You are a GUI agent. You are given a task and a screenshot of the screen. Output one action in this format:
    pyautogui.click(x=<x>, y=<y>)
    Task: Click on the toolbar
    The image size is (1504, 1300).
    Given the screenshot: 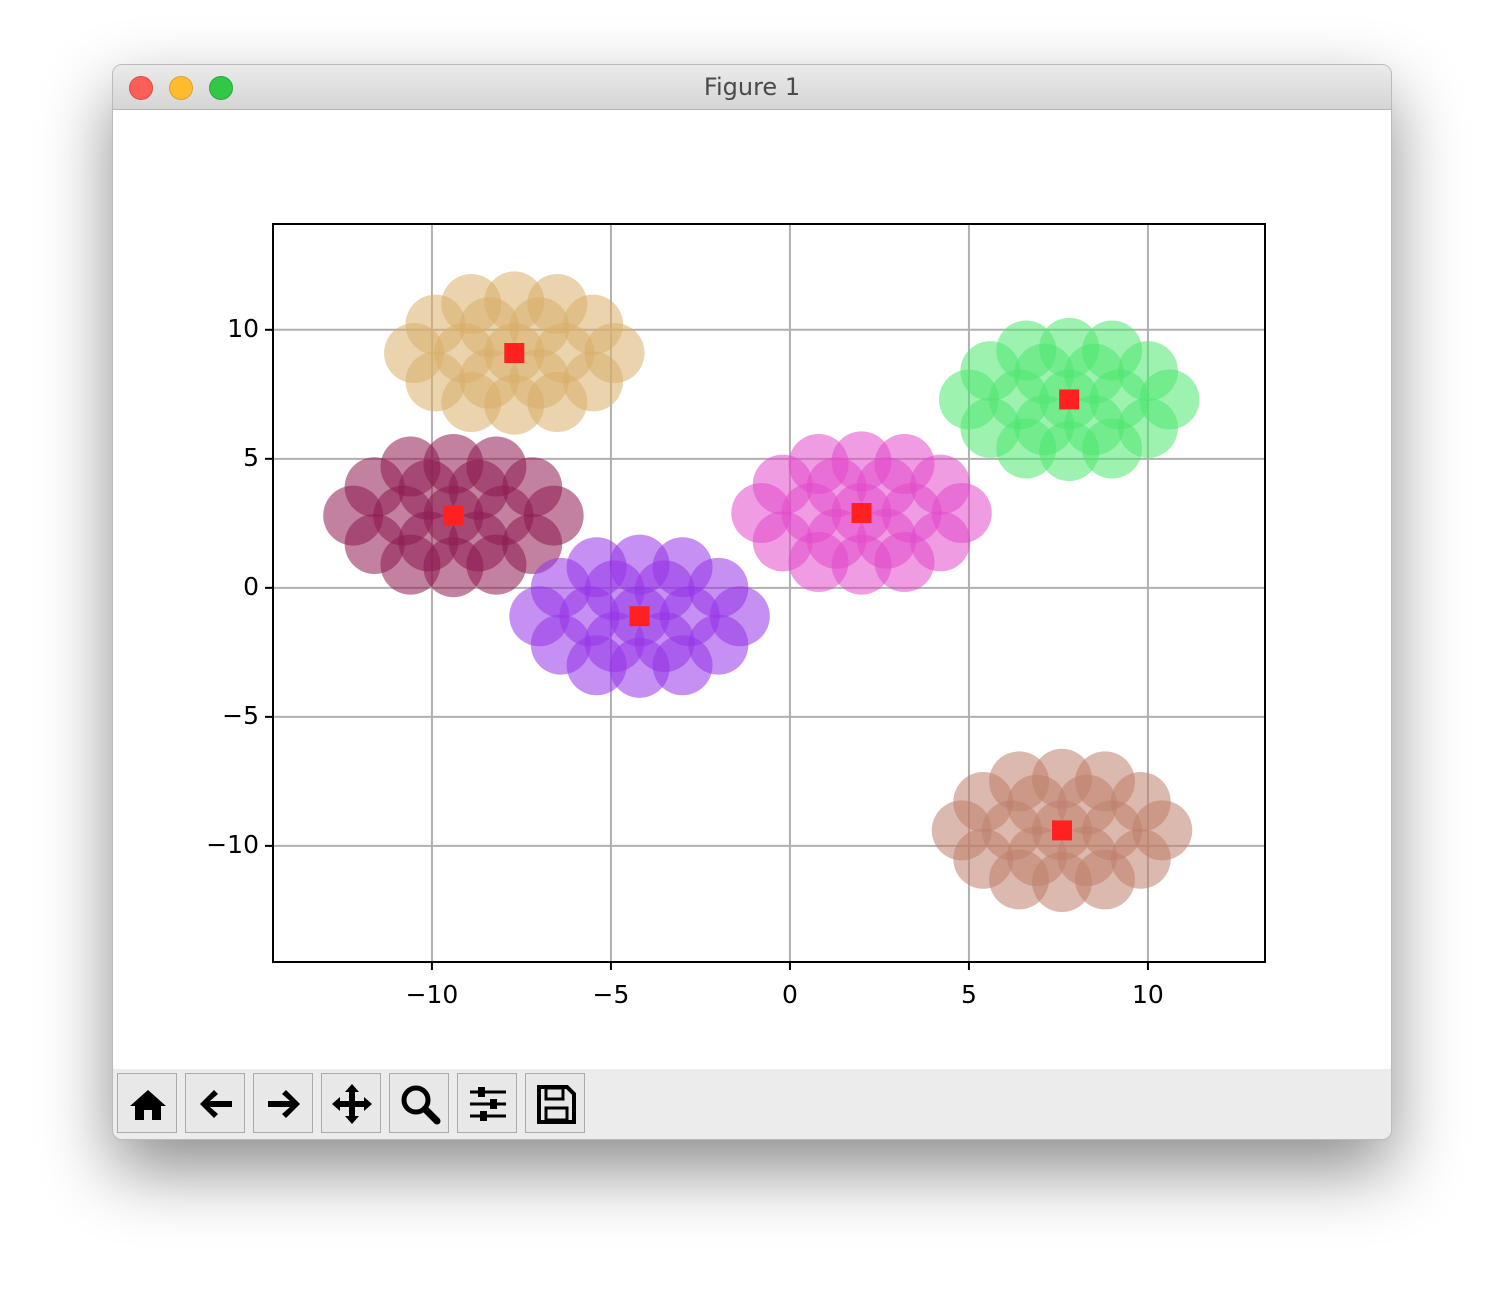 What is the action you would take?
    pyautogui.click(x=752, y=1104)
    